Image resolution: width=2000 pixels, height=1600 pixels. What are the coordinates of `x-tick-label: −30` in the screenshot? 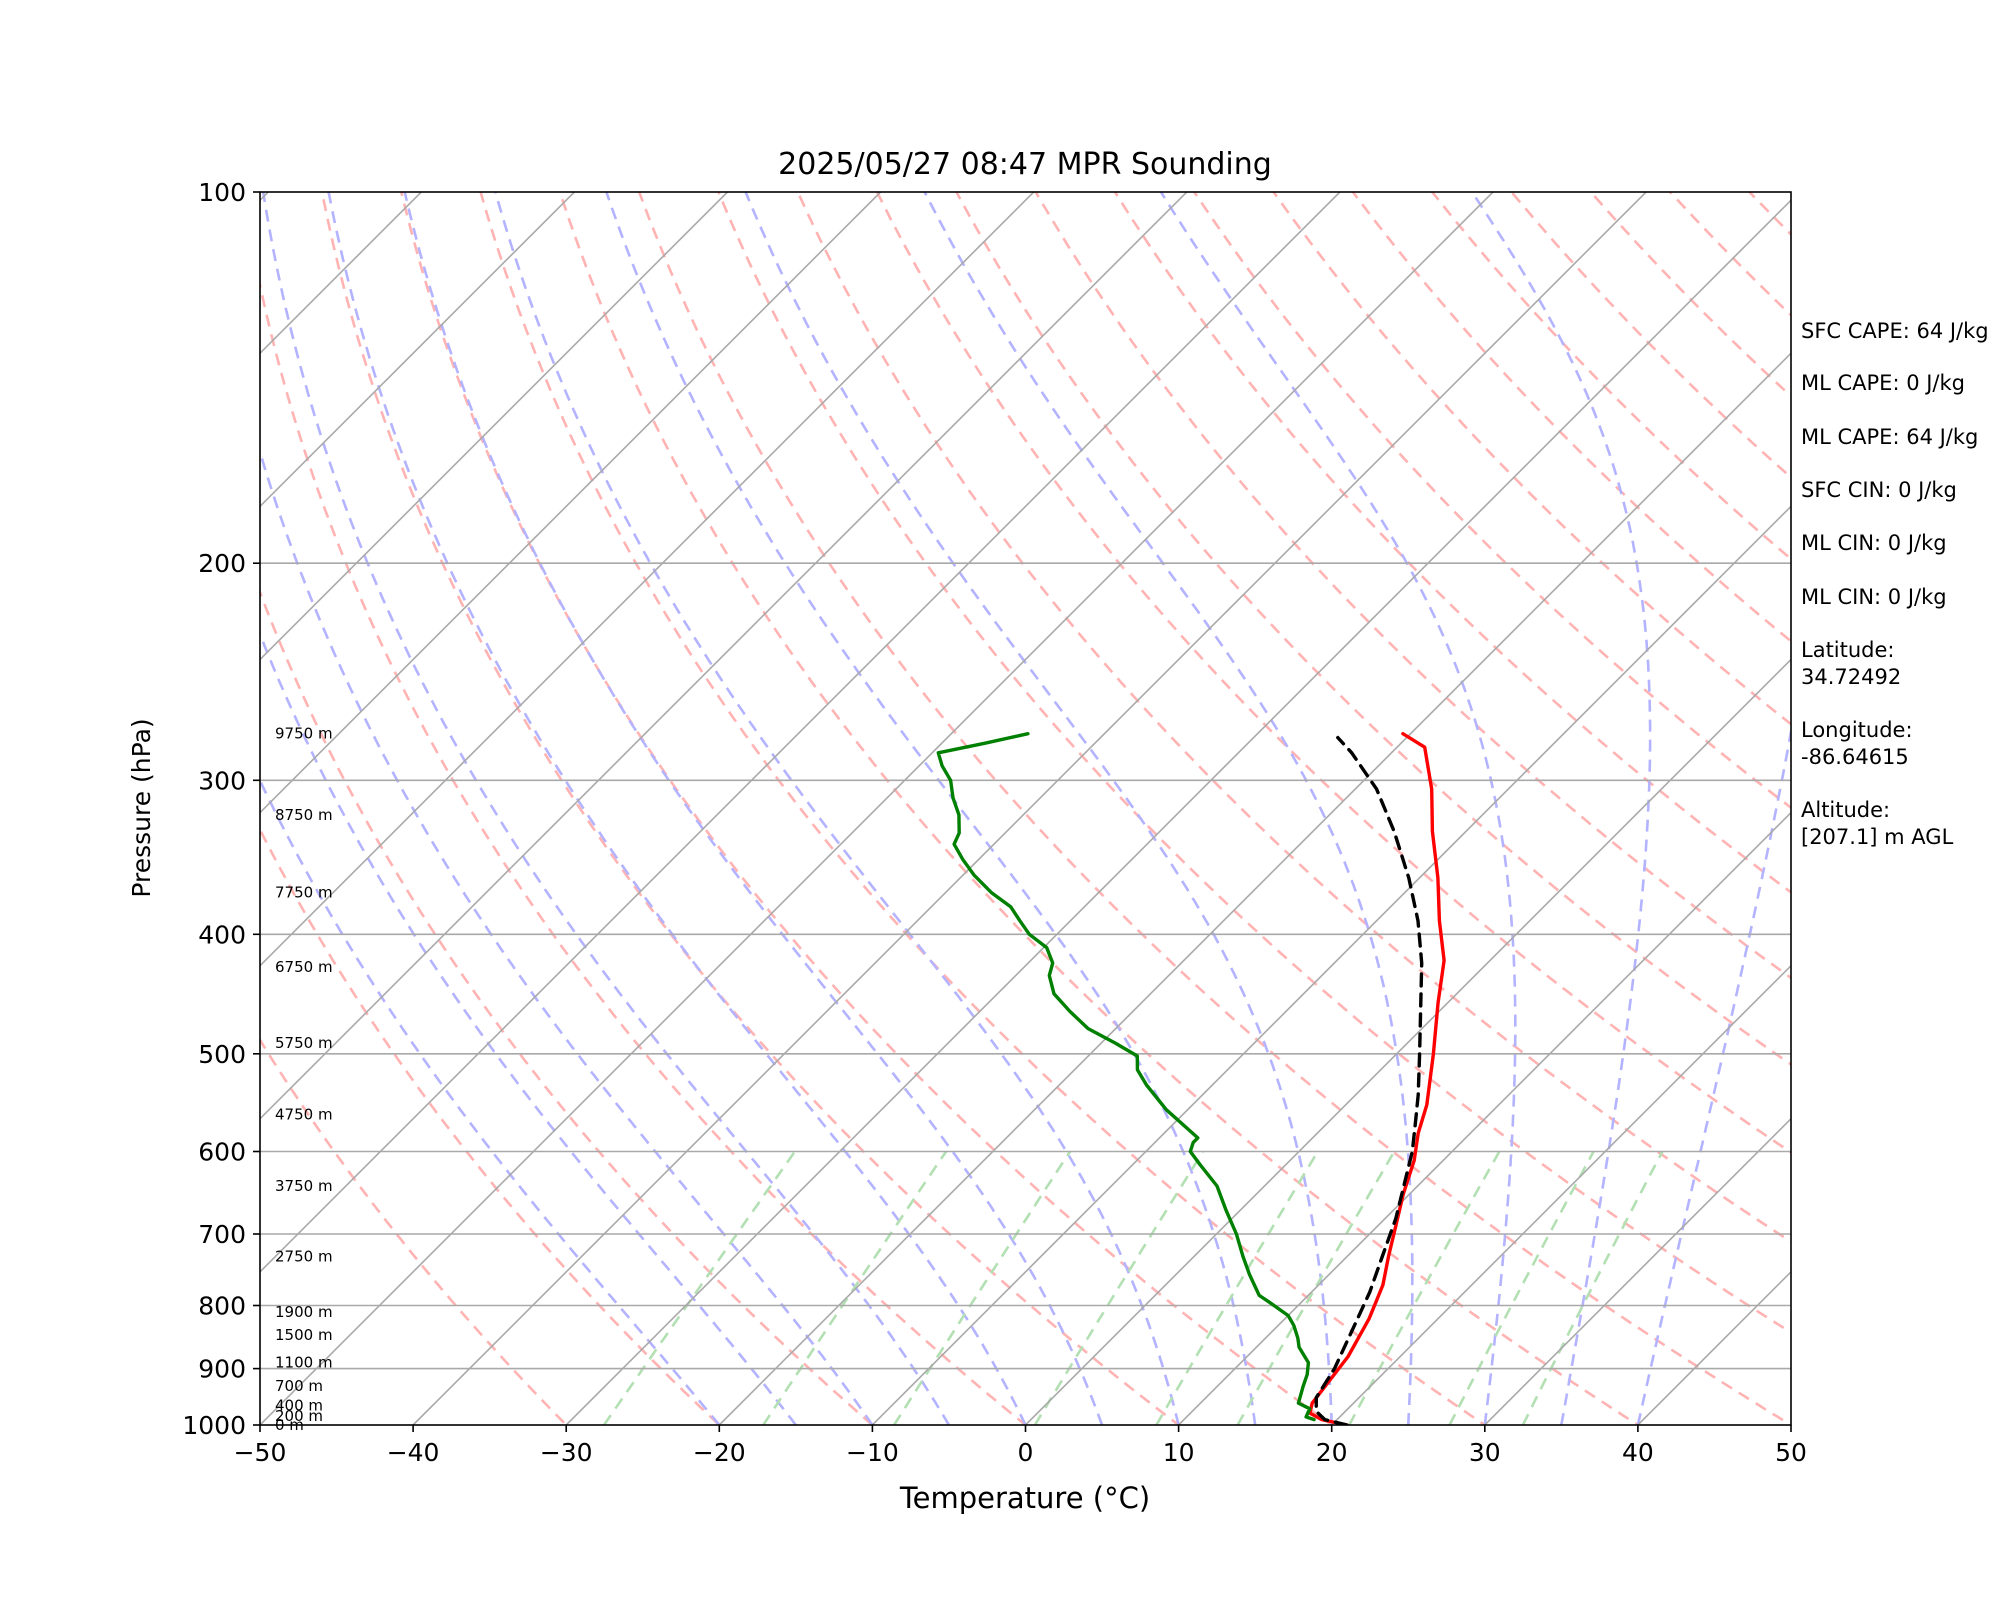 It's located at (566, 1452).